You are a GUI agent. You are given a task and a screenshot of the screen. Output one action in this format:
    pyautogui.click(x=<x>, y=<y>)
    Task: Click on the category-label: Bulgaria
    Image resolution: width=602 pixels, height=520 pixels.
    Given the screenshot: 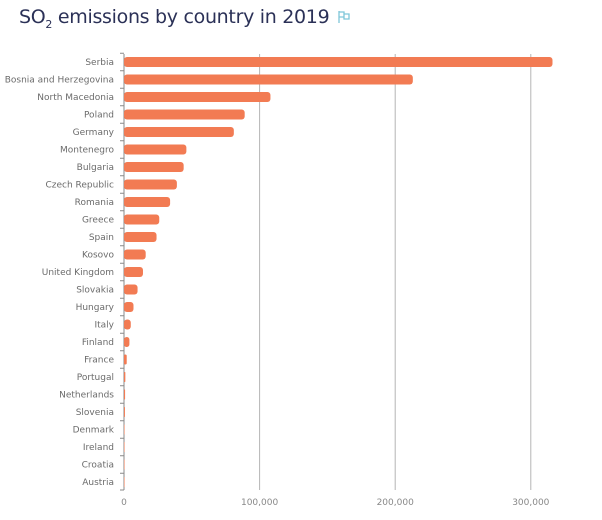 What is the action you would take?
    pyautogui.click(x=95, y=168)
    